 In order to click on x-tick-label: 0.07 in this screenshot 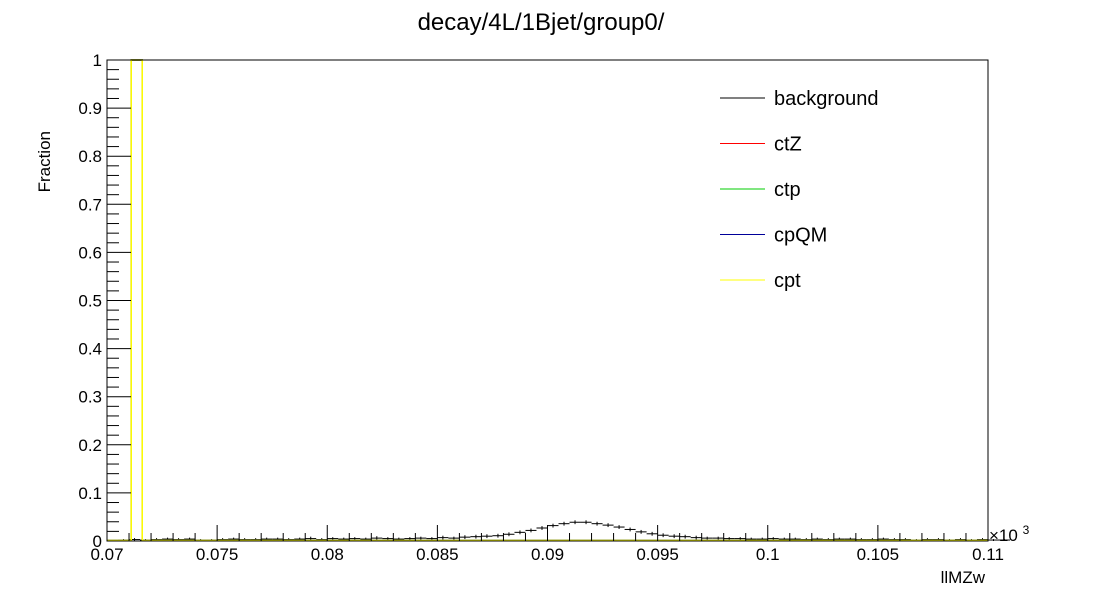, I will do `click(106, 554)`.